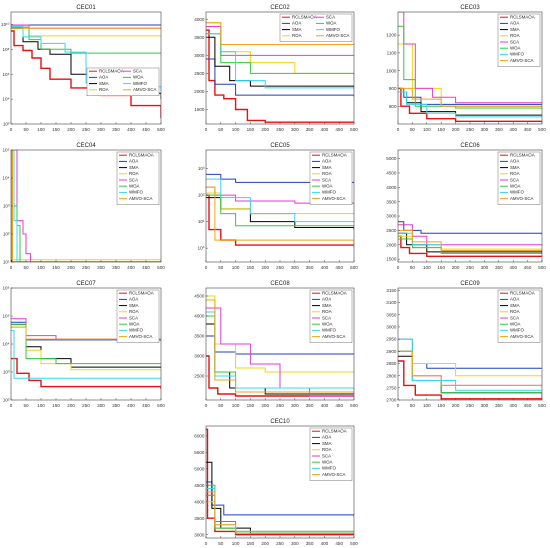 The image size is (550, 548). I want to click on y-tick-label: 2850, so click(391, 363).